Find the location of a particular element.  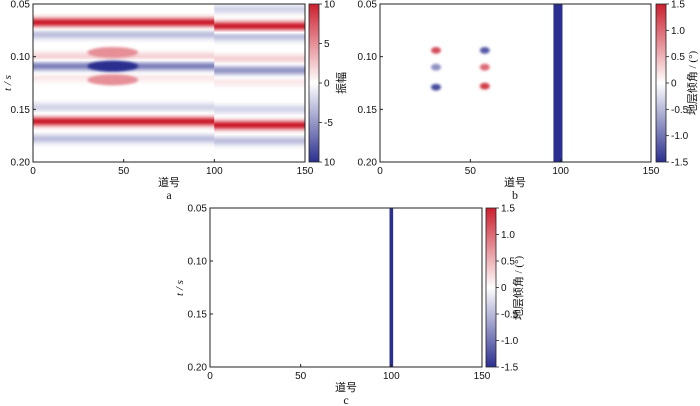

anomaly-lens is located at coordinates (113, 80).